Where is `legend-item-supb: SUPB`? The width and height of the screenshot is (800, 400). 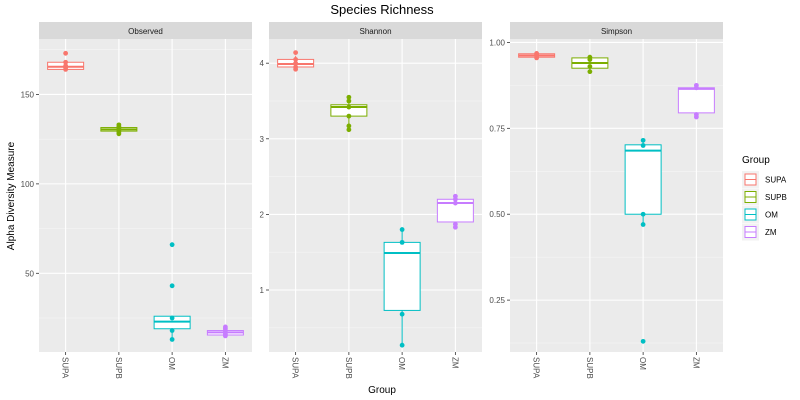 legend-item-supb: SUPB is located at coordinates (764, 197).